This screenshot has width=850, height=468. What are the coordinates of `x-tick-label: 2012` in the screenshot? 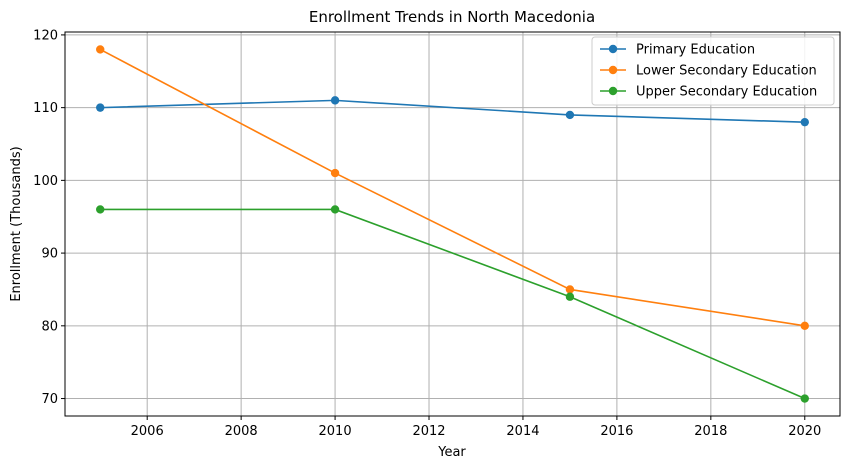 It's located at (428, 431).